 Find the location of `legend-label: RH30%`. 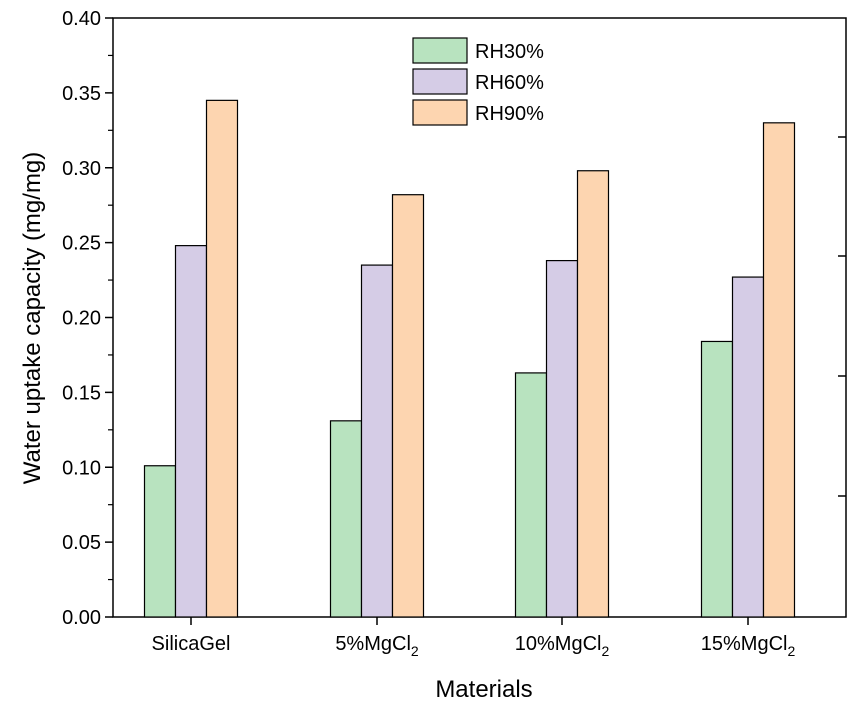

legend-label: RH30% is located at coordinates (509, 52).